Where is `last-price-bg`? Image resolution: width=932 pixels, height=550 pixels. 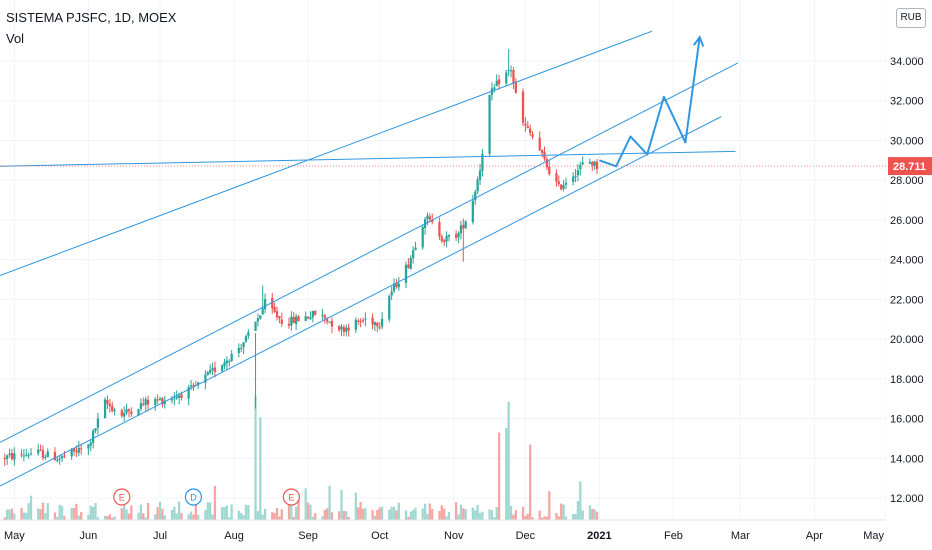
last-price-bg is located at coordinates (910, 166).